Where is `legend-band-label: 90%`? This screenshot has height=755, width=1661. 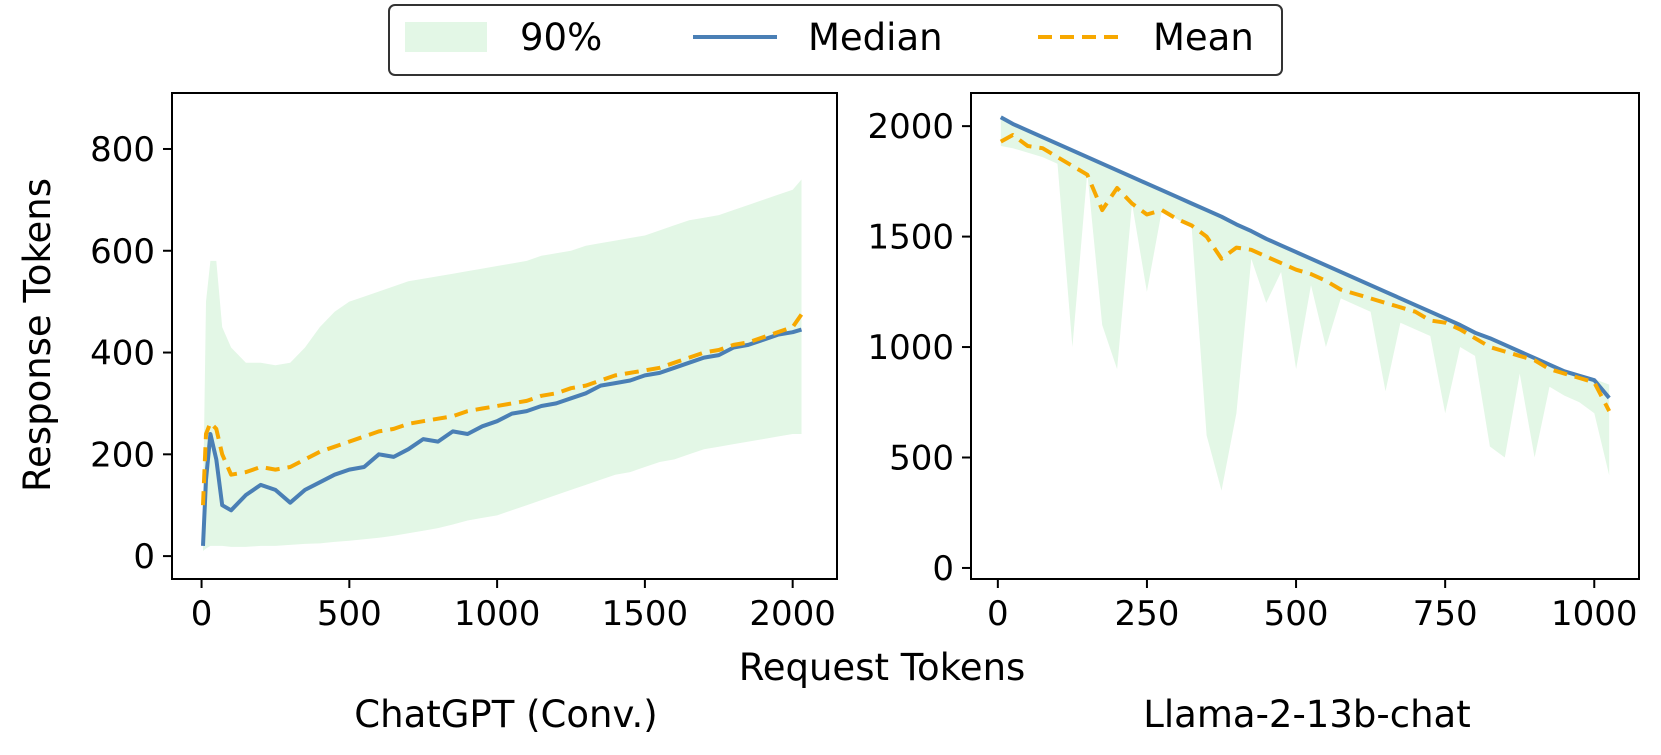
legend-band-label: 90% is located at coordinates (561, 37).